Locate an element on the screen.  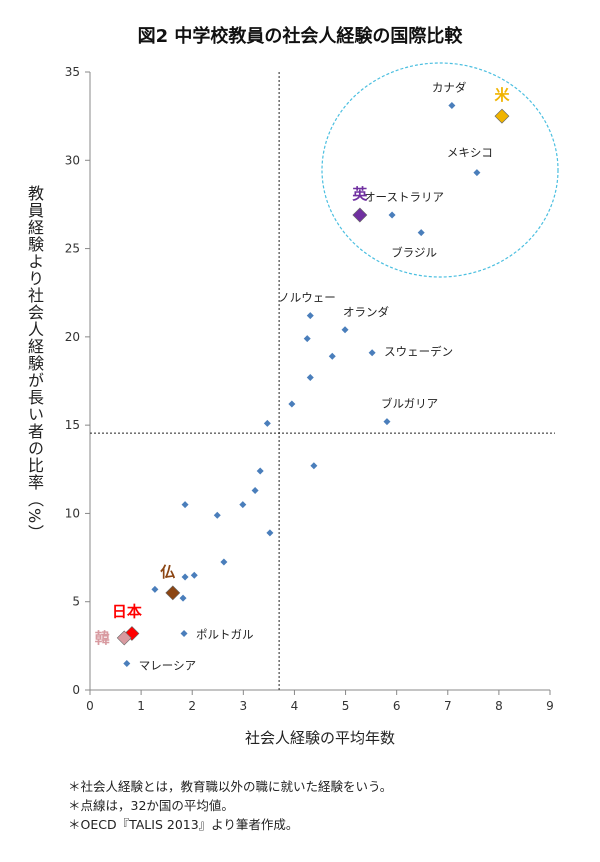
chart-title: 図2 中学校教員の社会人経験の国際比較 is located at coordinates (300, 36).